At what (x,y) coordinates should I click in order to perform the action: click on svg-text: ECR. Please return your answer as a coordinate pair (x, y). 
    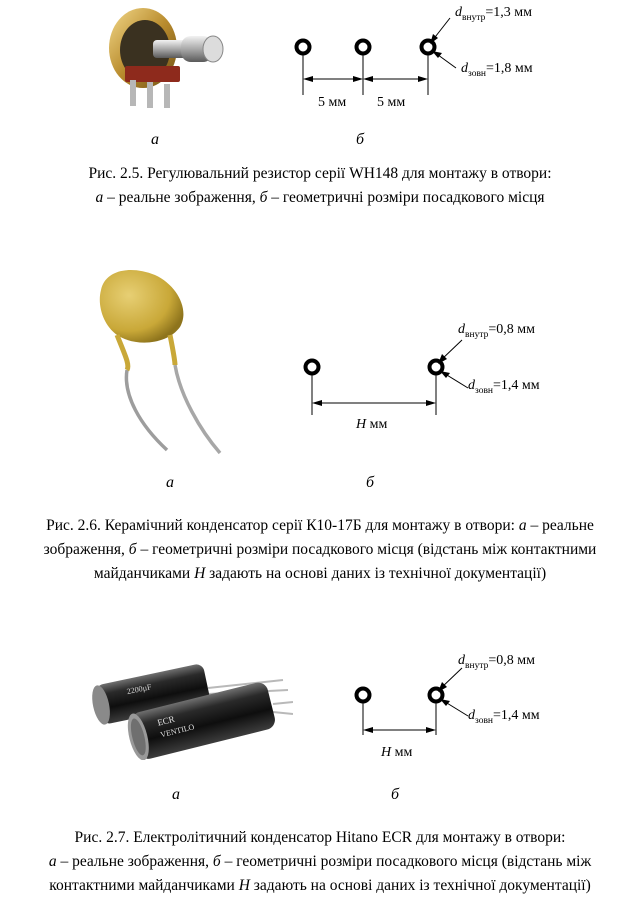
    Looking at the image, I should click on (165, 721).